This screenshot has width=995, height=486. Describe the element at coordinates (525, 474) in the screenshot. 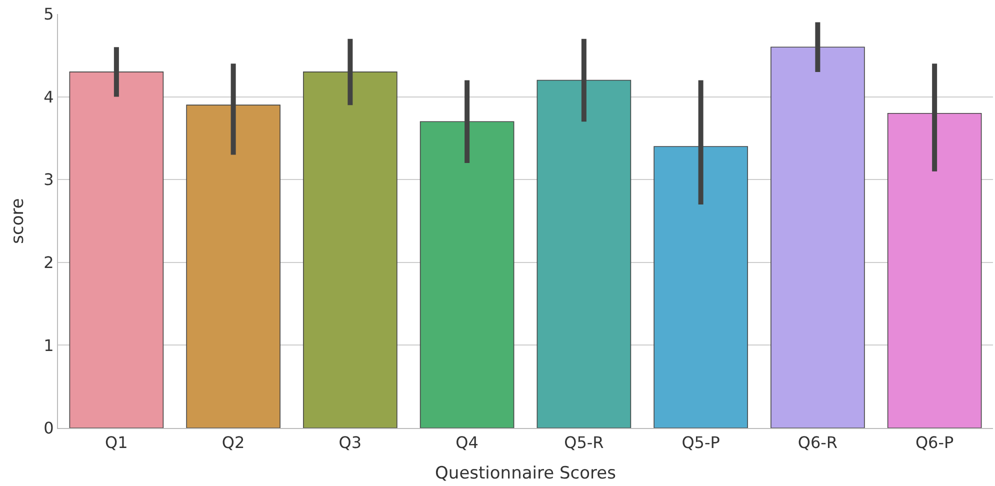

I see `x-axis-title: Questionnaire Scores` at that location.